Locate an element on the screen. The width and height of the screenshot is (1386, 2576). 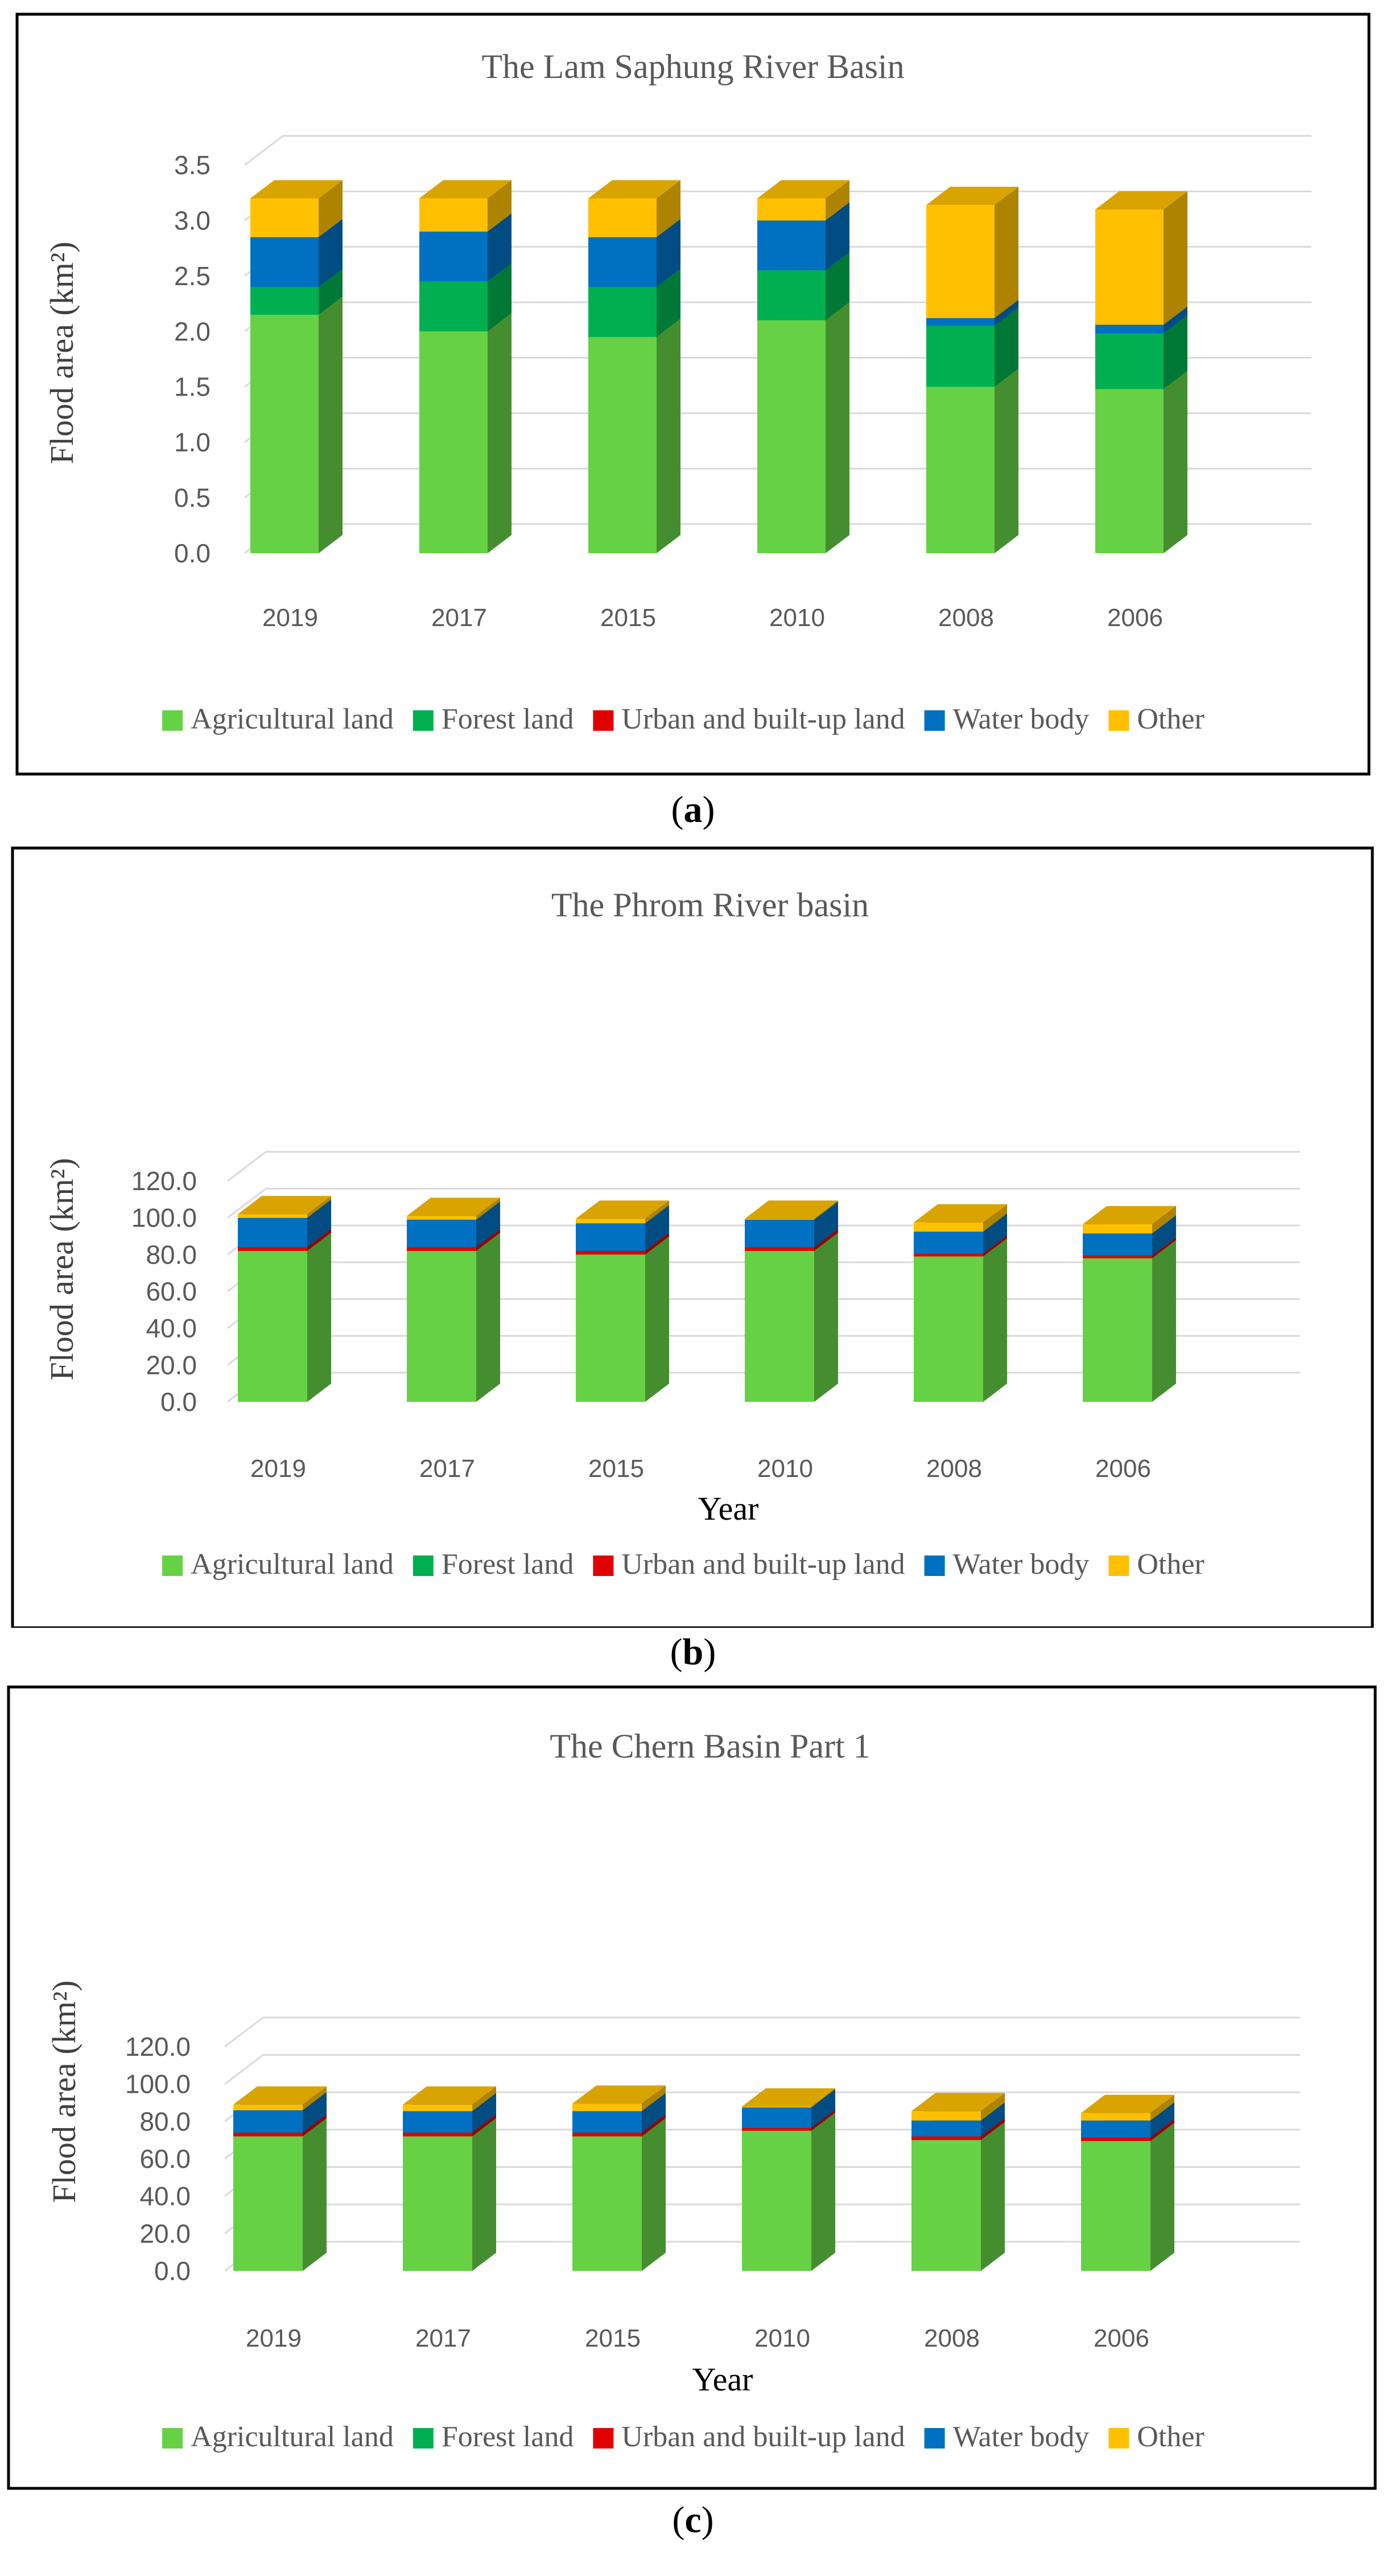
y-tick-label: 0.5 is located at coordinates (192, 498).